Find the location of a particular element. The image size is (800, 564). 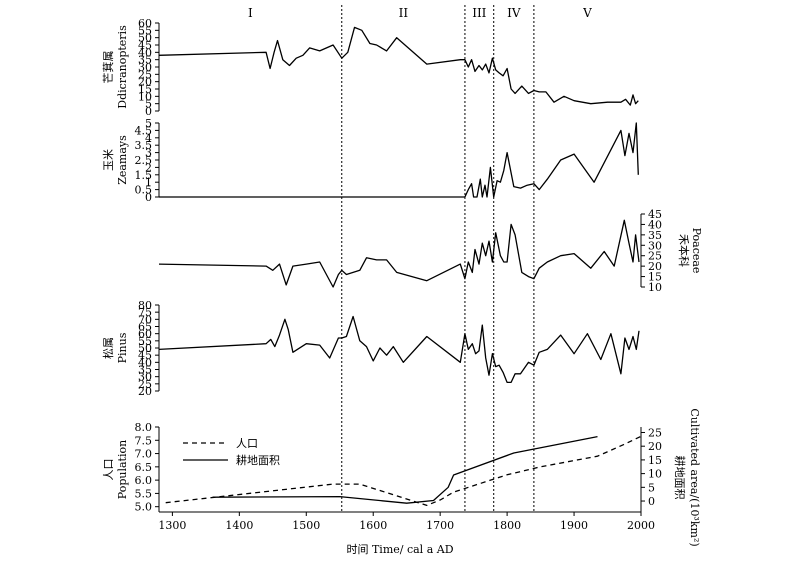

phase-label: II is located at coordinates (404, 13).